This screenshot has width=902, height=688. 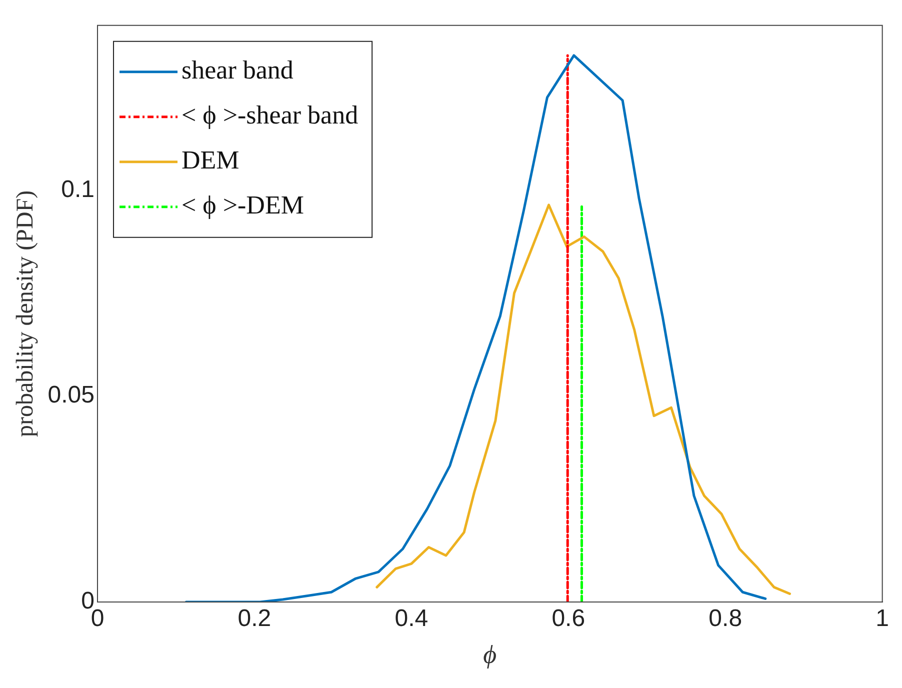 What do you see at coordinates (238, 70) in the screenshot?
I see `legend-label: shear band` at bounding box center [238, 70].